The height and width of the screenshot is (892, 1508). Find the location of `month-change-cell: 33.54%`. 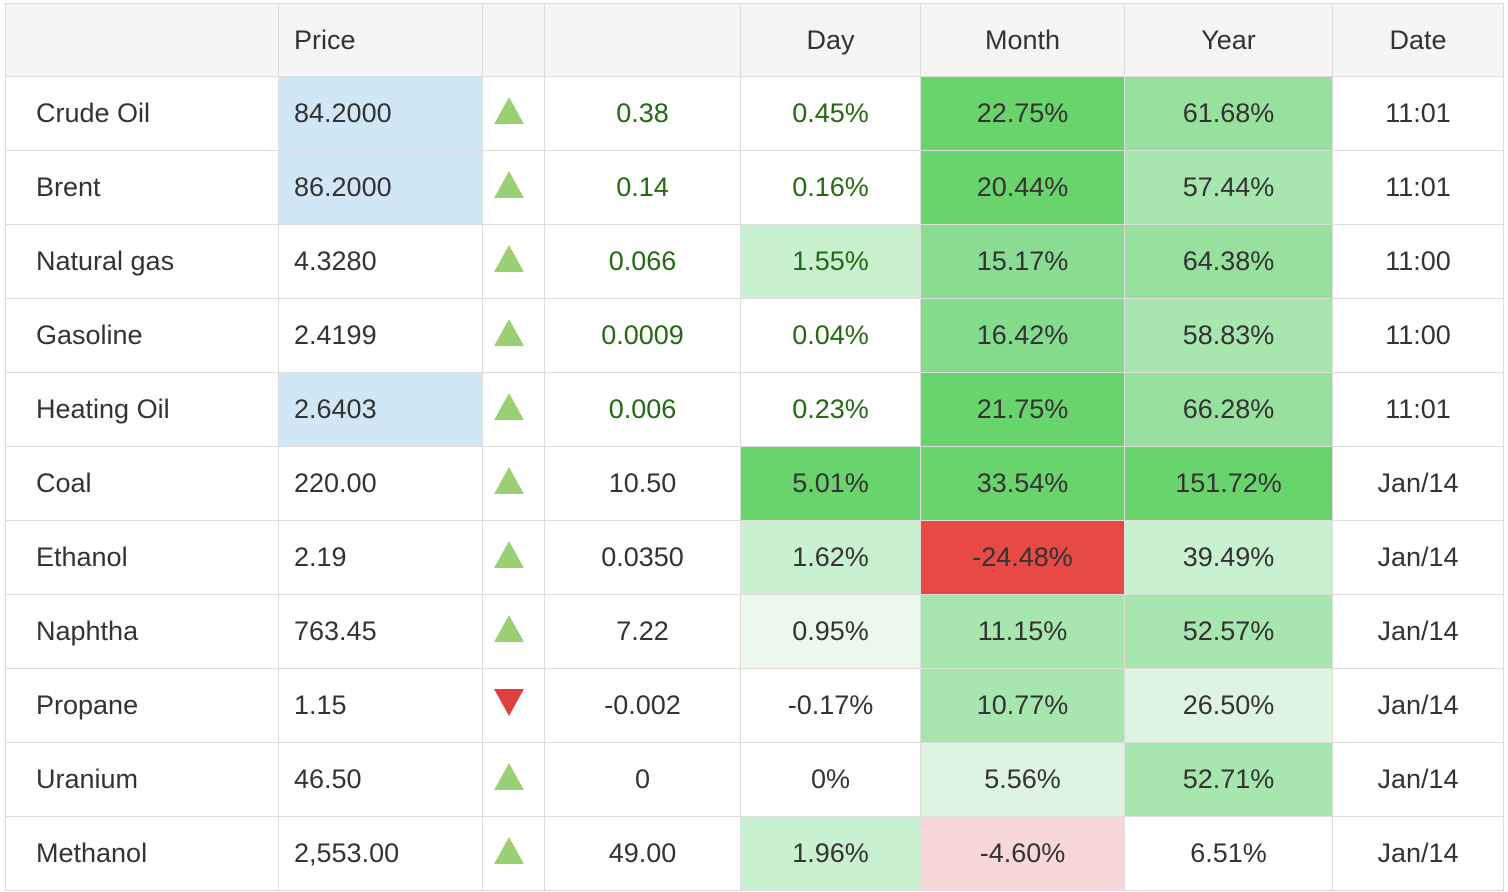

month-change-cell: 33.54% is located at coordinates (1022, 483).